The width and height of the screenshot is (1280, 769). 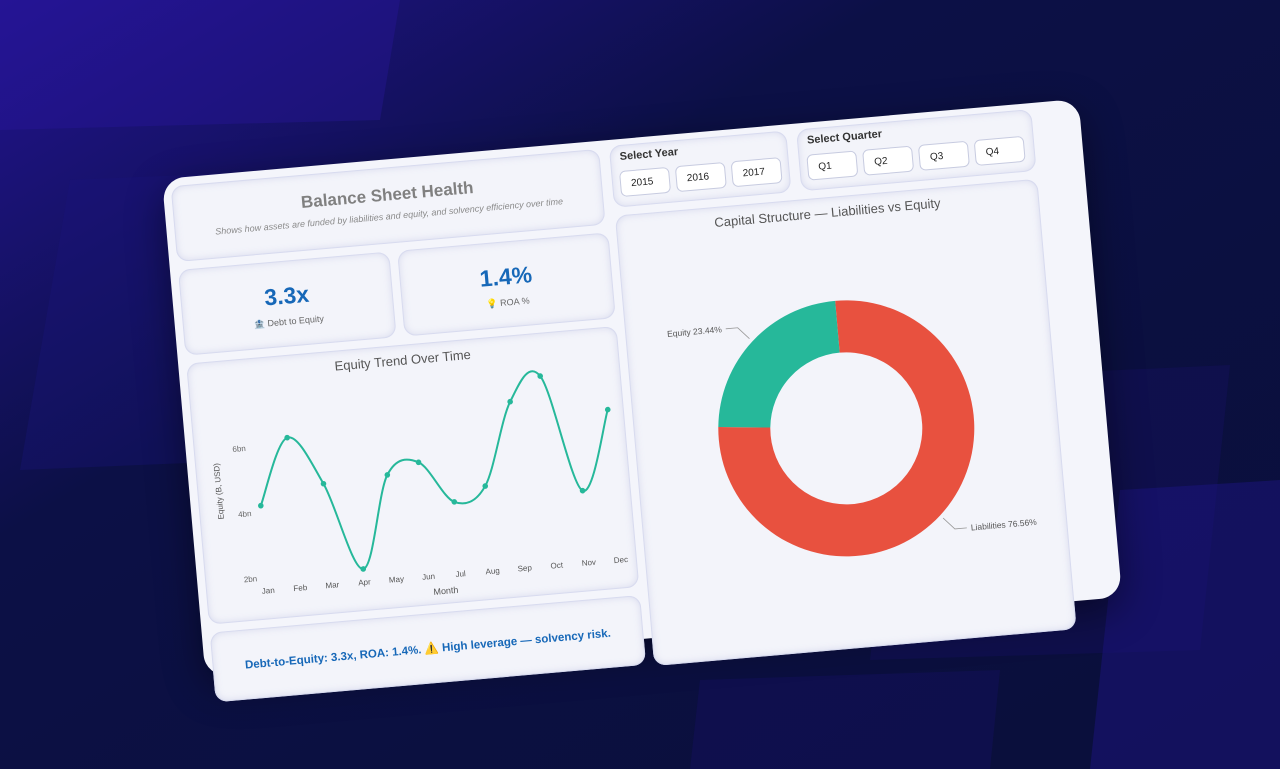 I want to click on donut-slice-equity, so click(x=779, y=364).